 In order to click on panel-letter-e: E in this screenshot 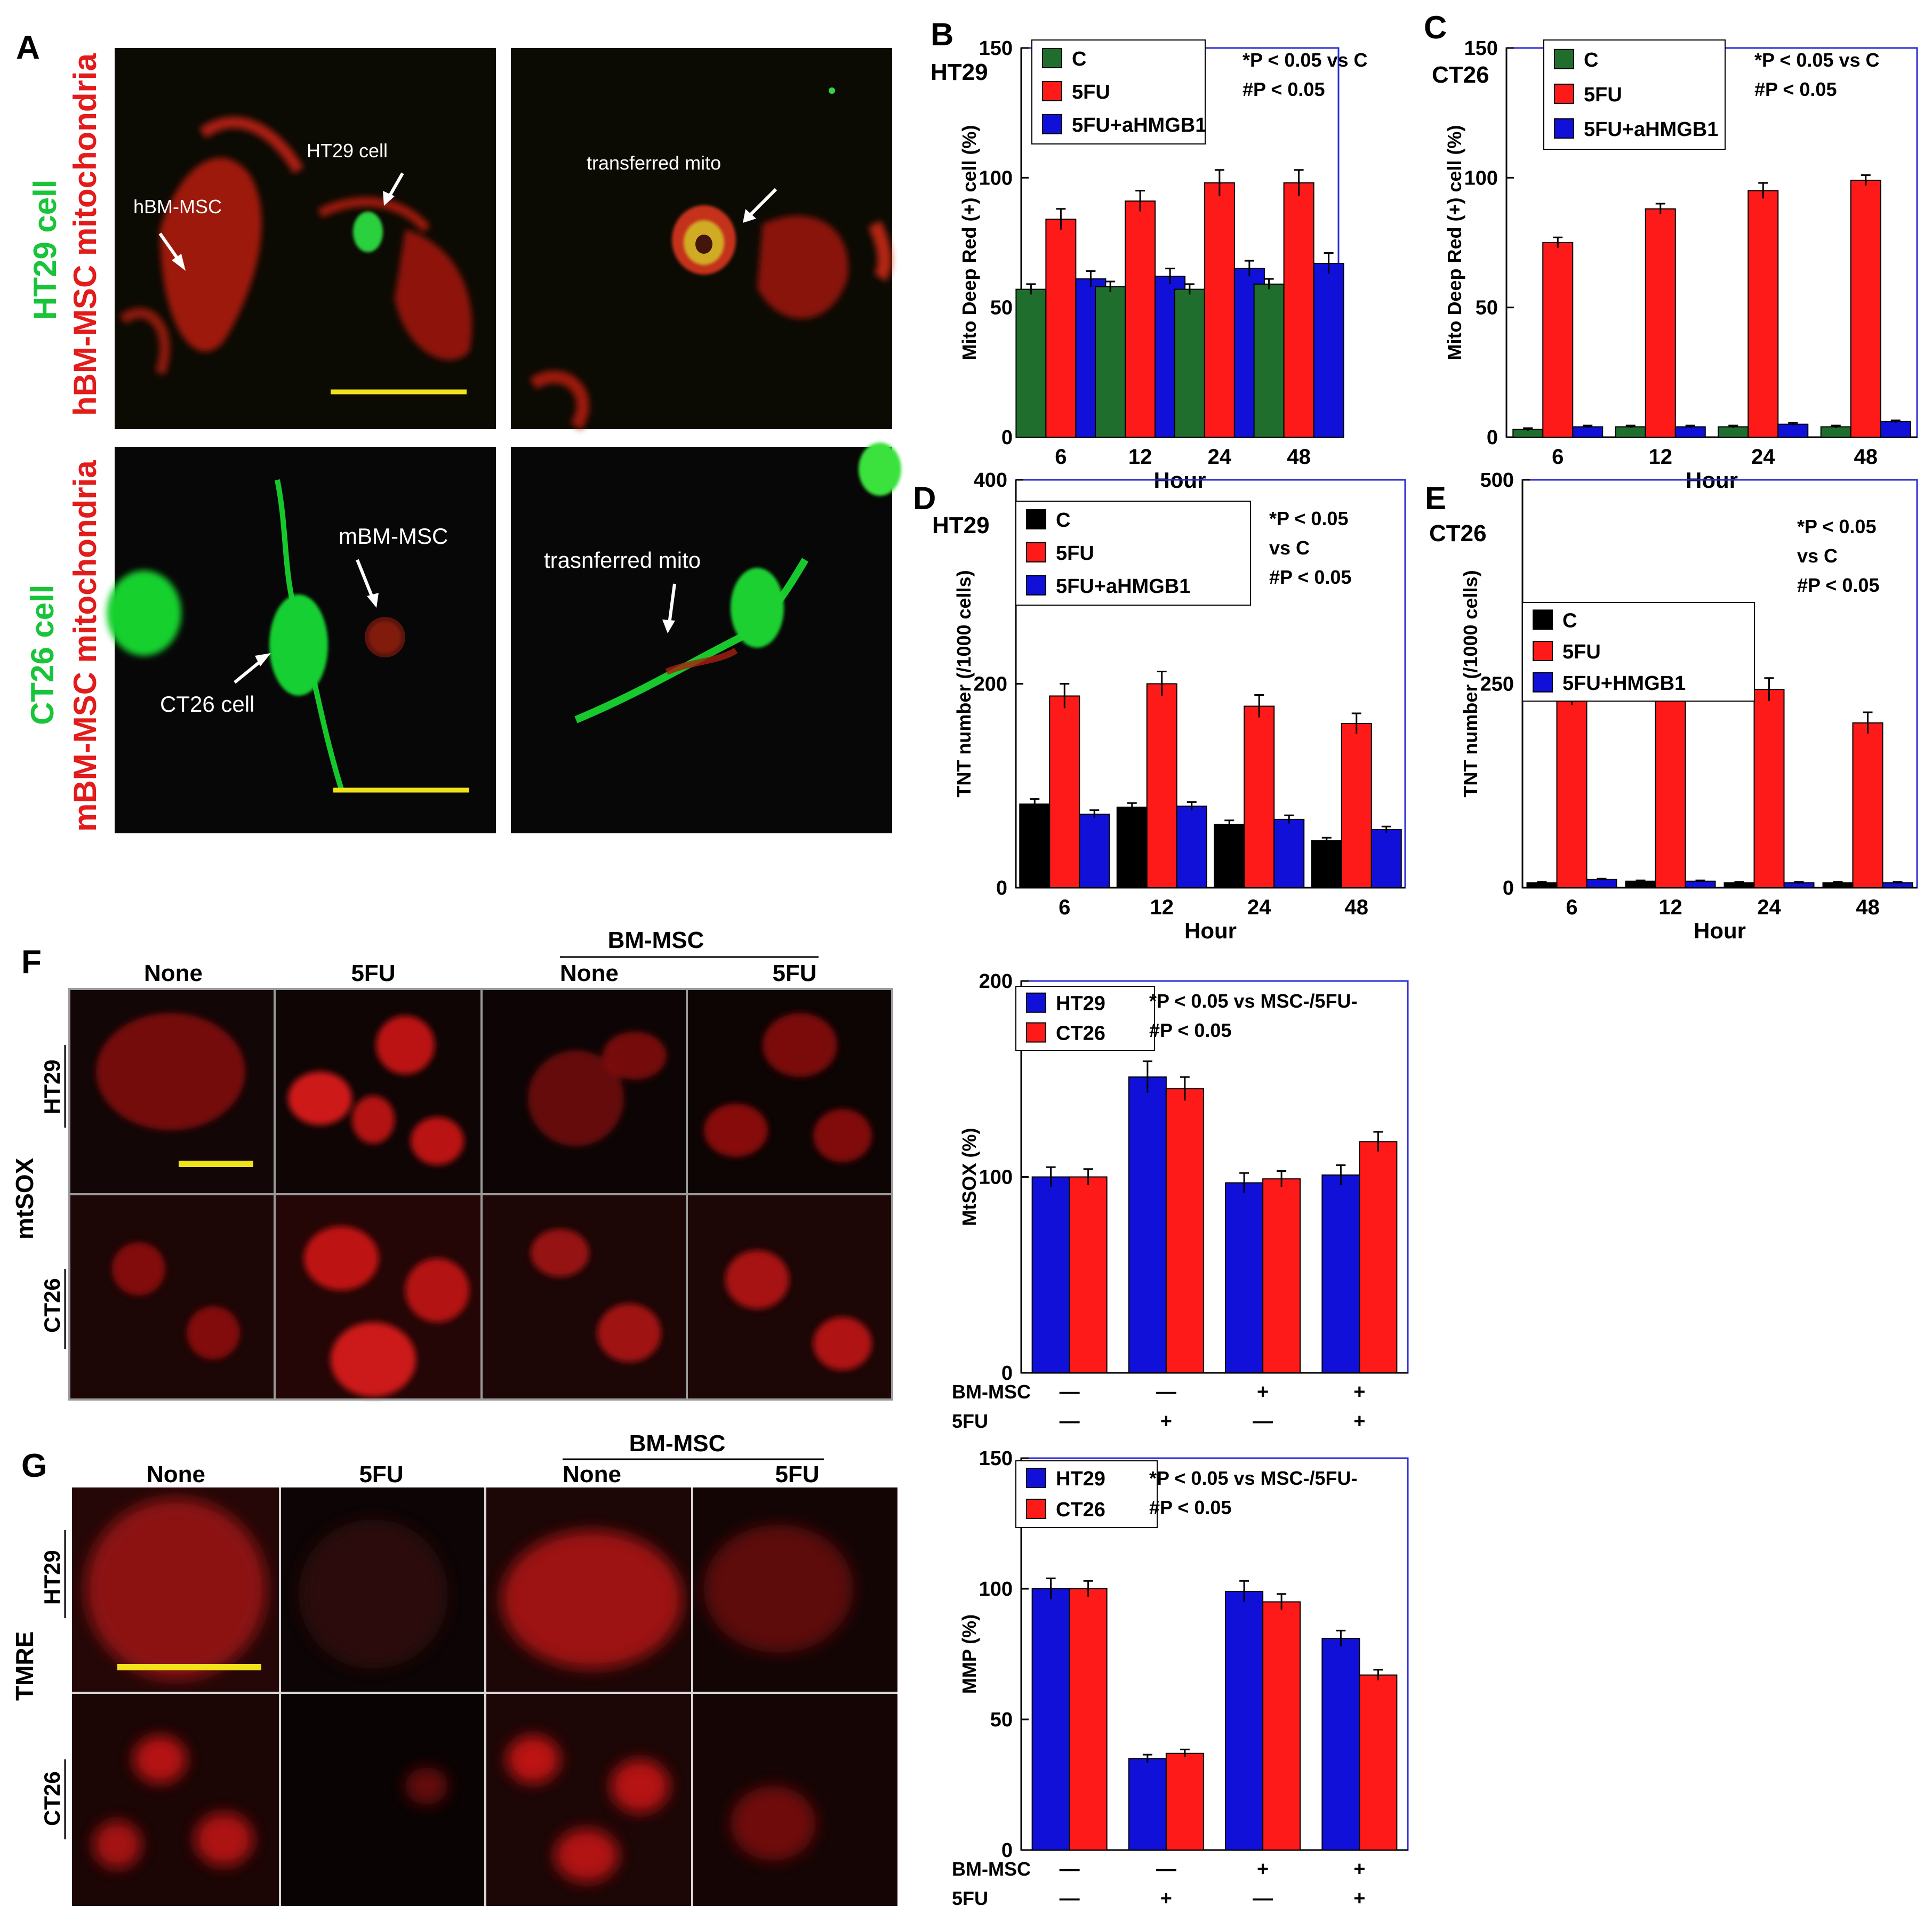, I will do `click(1435, 498)`.